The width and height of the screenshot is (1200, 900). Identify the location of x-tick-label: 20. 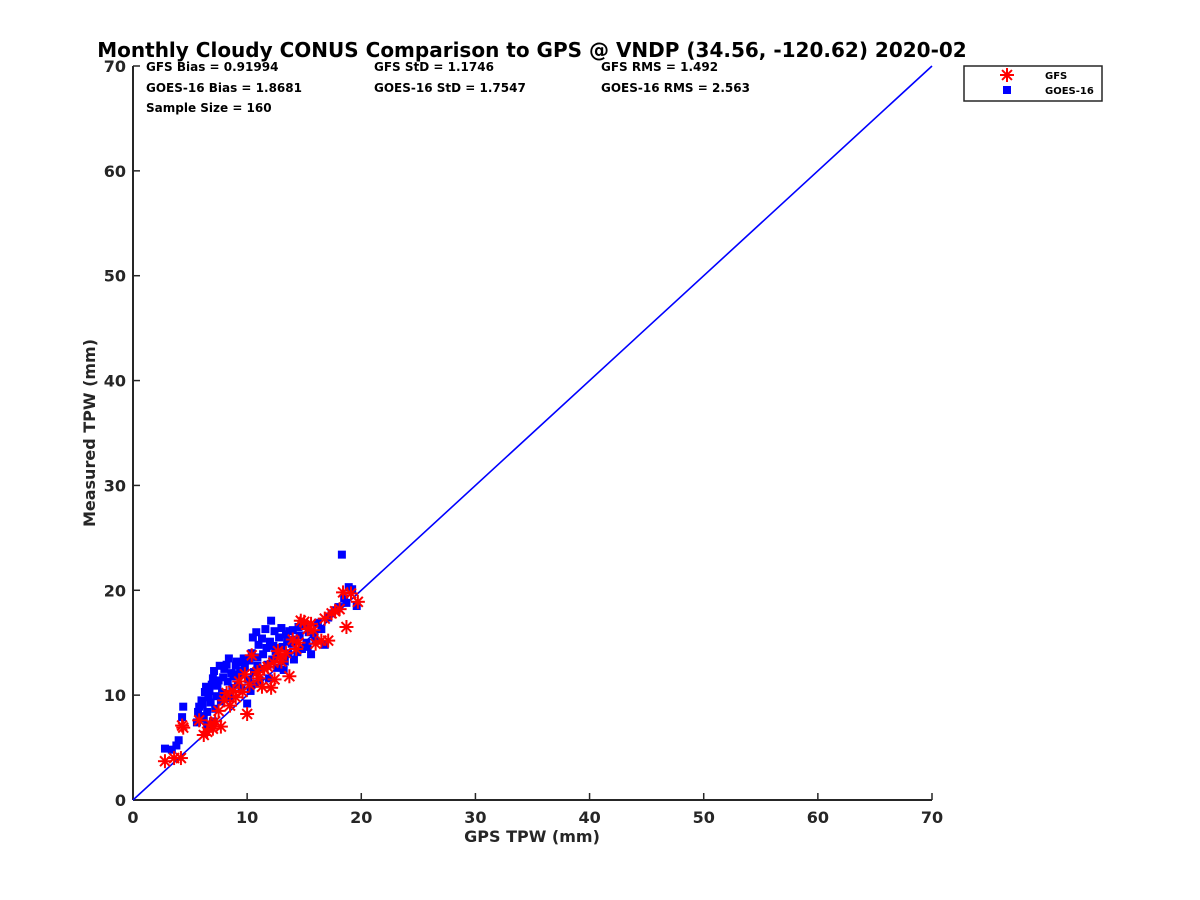
(361, 817).